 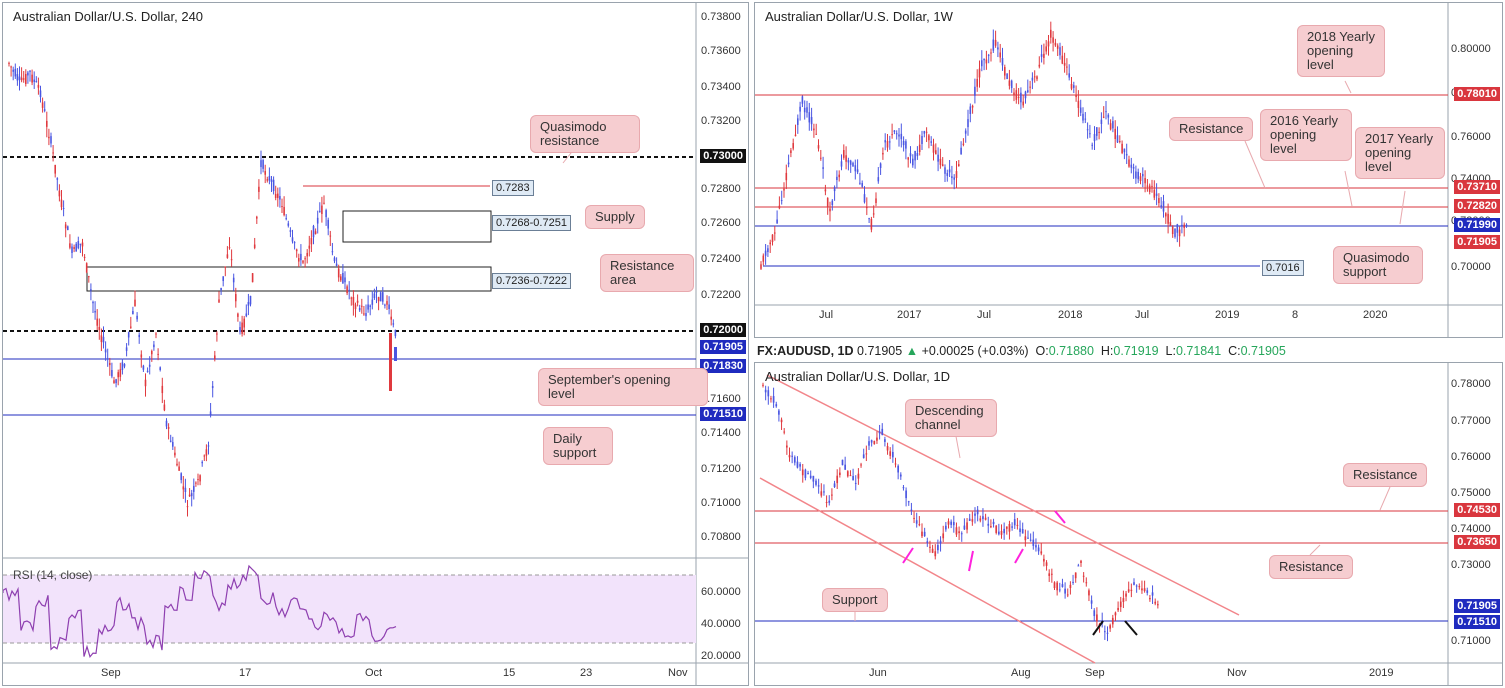 I want to click on d1-y-tick: 0.75000, so click(x=1471, y=493).